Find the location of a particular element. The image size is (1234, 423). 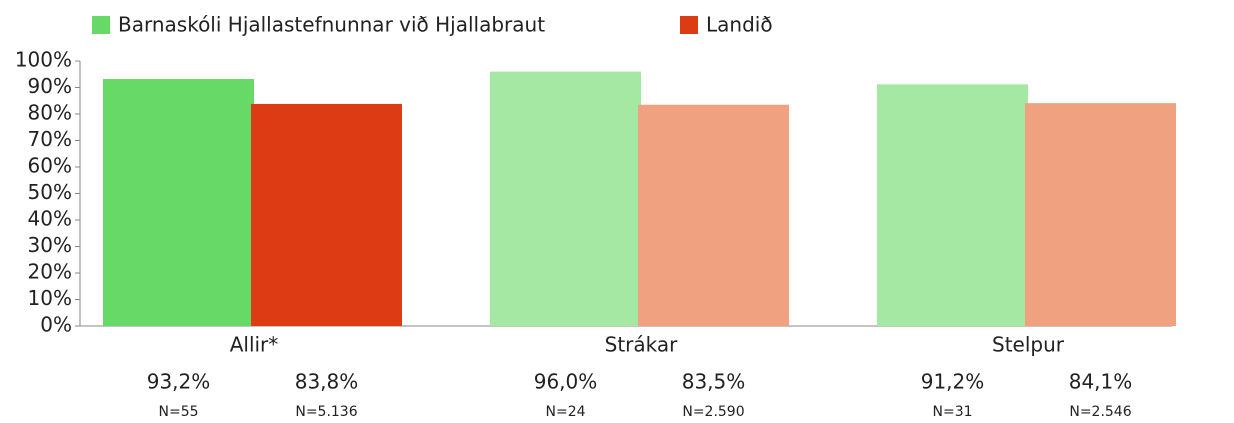

y-tick-label: 50% is located at coordinates (50, 192).